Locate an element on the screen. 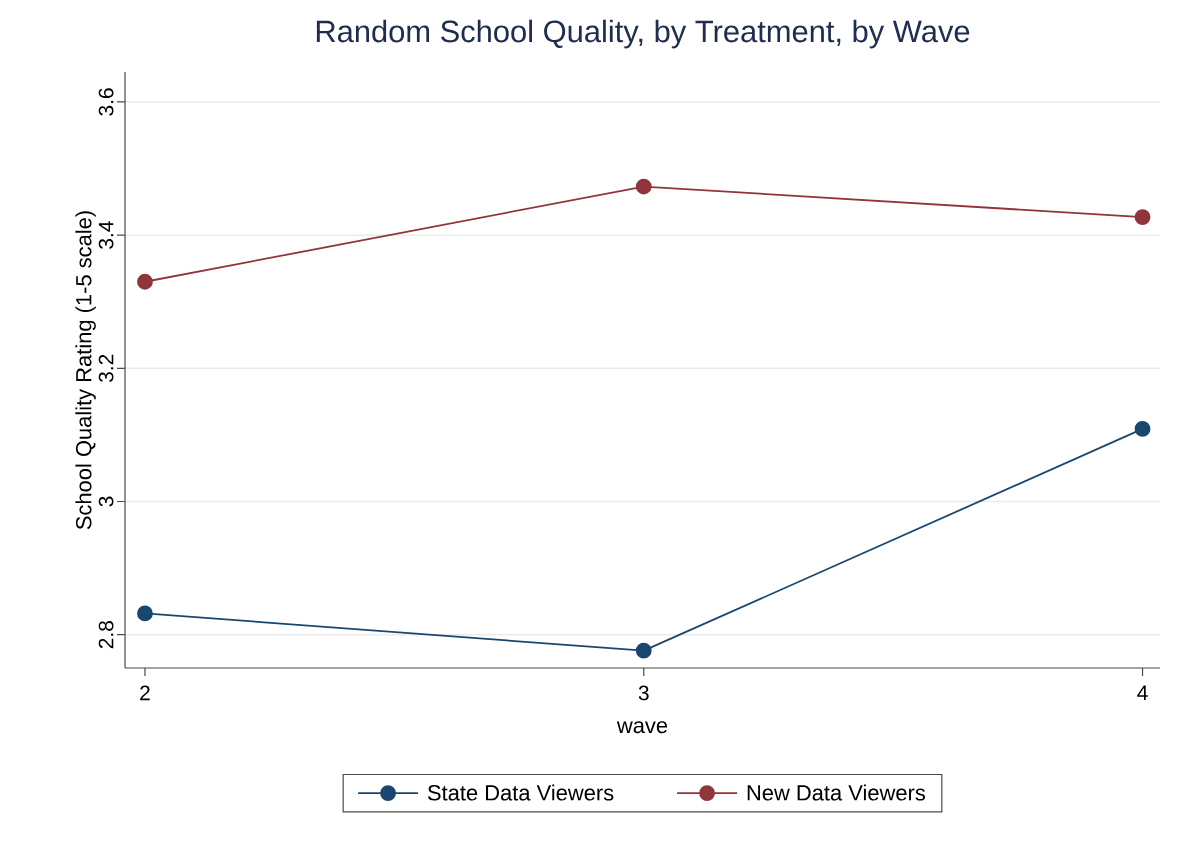 Image resolution: width=1184 pixels, height=843 pixels. chart-title: Random School Quality, by Treatment, by Wave is located at coordinates (643, 34).